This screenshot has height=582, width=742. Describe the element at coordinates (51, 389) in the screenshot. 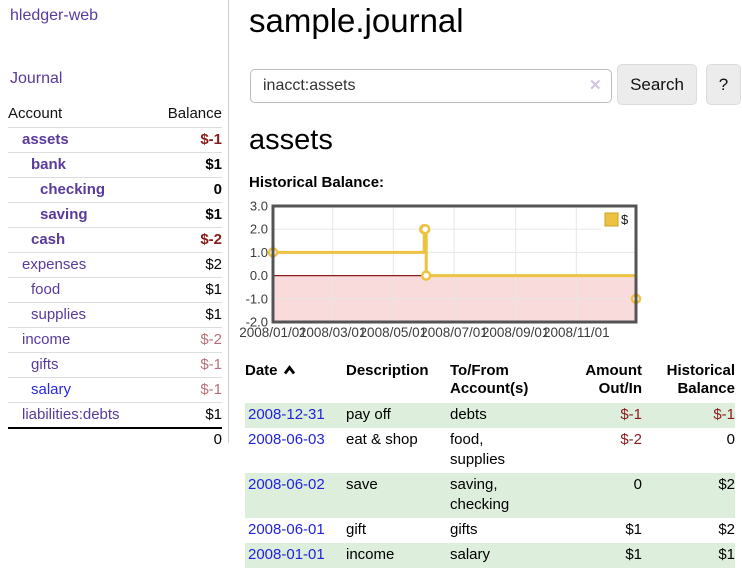

I see `account-link: salary` at that location.